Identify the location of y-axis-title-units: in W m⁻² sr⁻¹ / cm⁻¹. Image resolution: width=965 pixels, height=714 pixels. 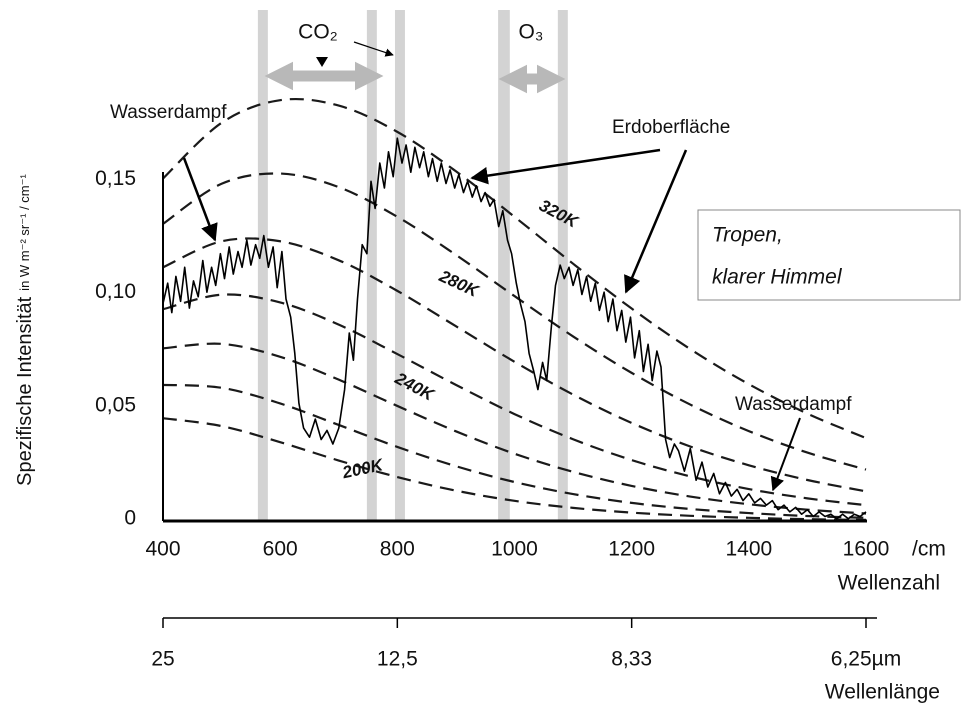
(24, 232).